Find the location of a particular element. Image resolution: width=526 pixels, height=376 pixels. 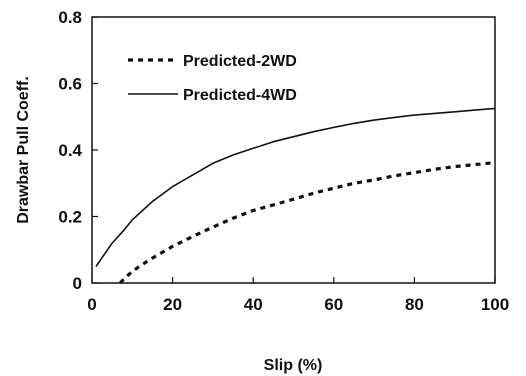

y-axis-ticks: 0 0.2 0.4 0.6 0.8 is located at coordinates (78, 150).